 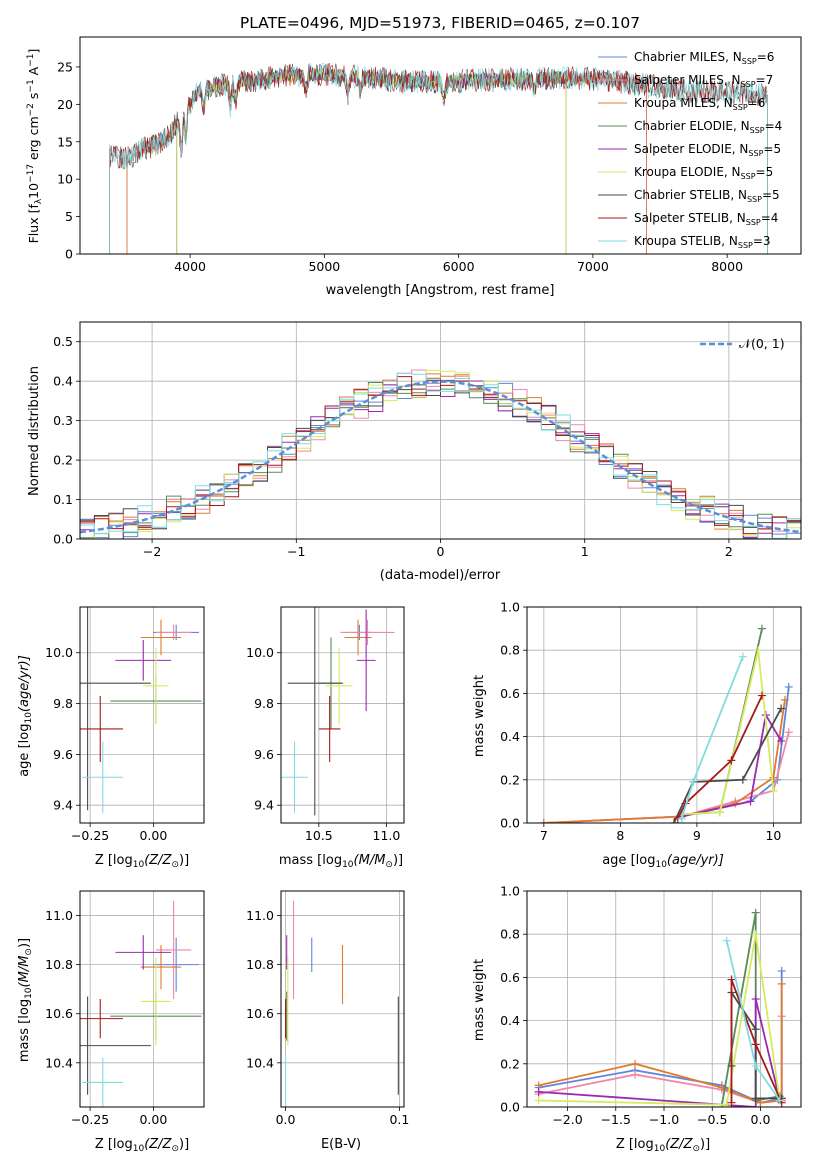 What do you see at coordinates (59, 652) in the screenshot?
I see `y-tick-label: 10.0` at bounding box center [59, 652].